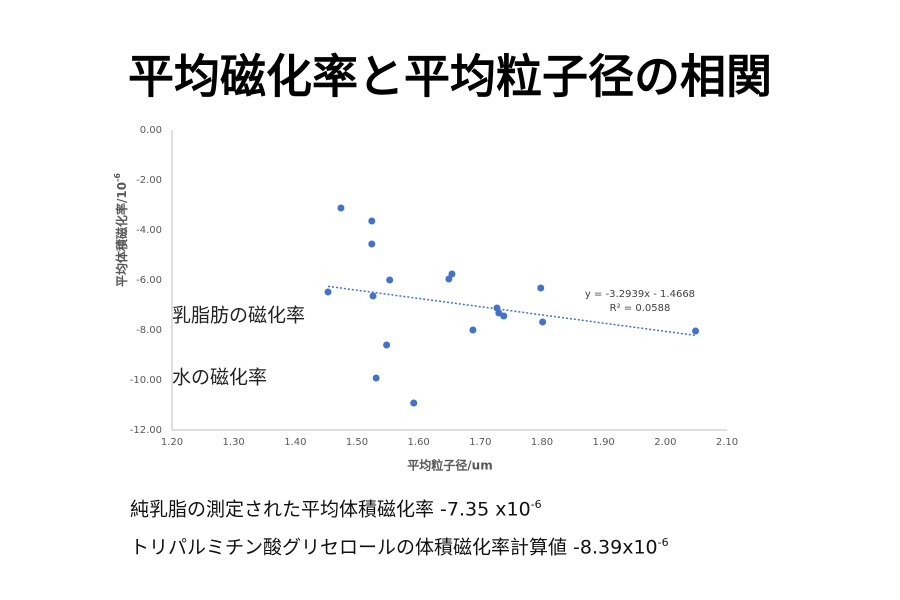 The image size is (900, 600). What do you see at coordinates (640, 294) in the screenshot?
I see `trendline-equation: y = -3.2939x - 1.4668` at bounding box center [640, 294].